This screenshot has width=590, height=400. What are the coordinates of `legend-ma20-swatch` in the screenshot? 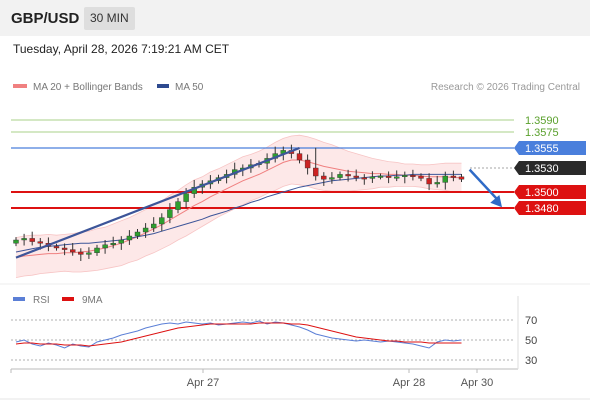 It's located at (20, 86).